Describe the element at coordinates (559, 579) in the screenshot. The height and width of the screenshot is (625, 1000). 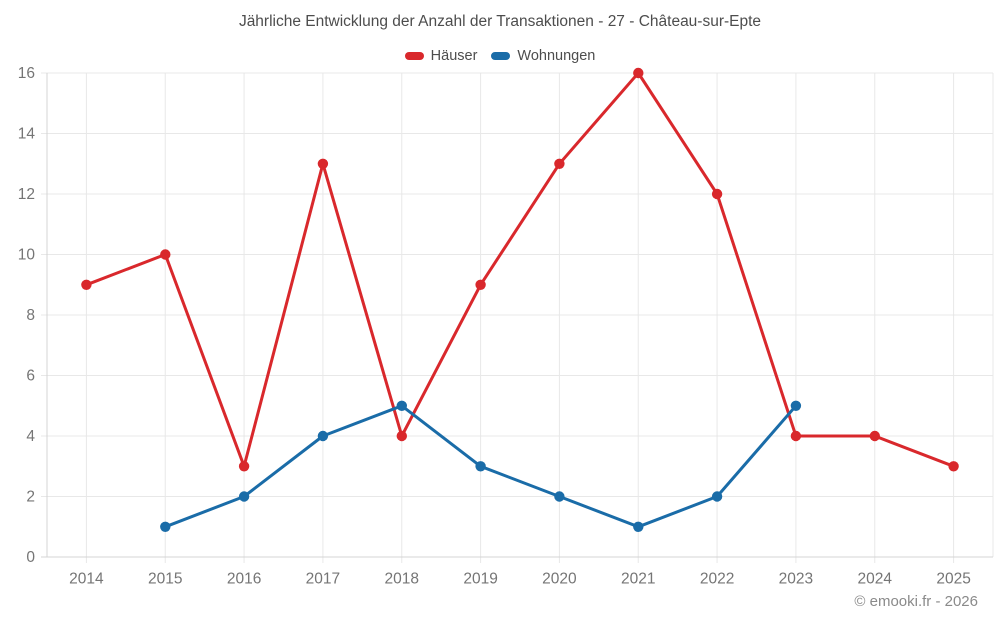
I see `x-tick-label: 2020` at that location.